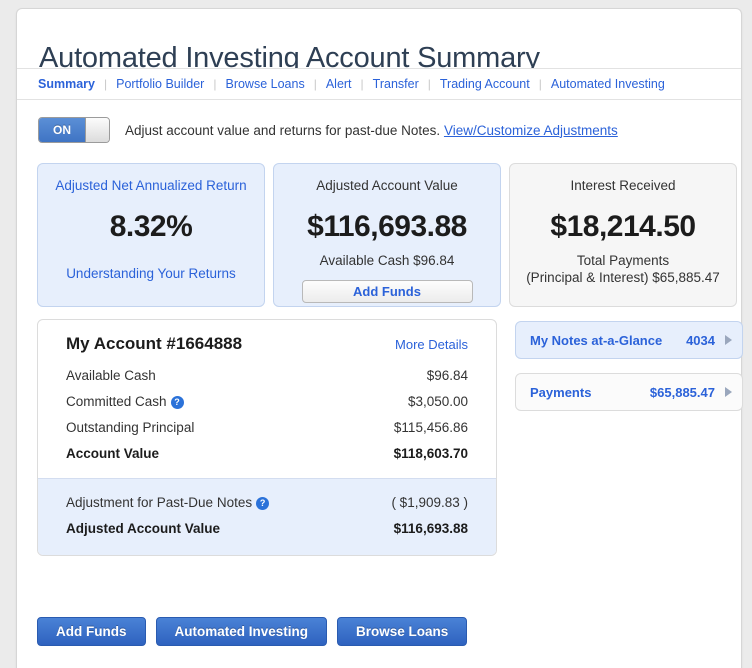 Image resolution: width=752 pixels, height=668 pixels. What do you see at coordinates (265, 84) in the screenshot?
I see `nav-item-browse-loans: Browse Loans` at bounding box center [265, 84].